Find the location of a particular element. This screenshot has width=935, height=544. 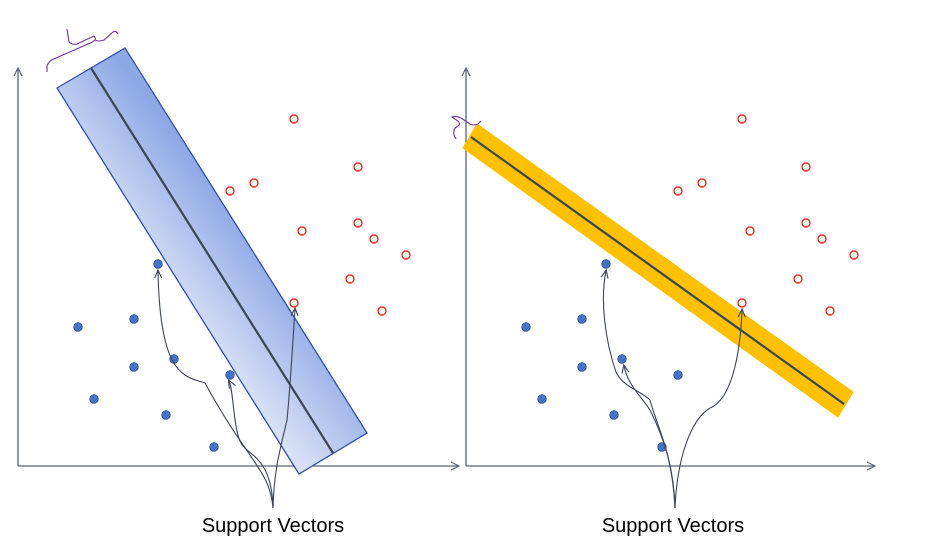

right-margin-brace is located at coordinates (466, 127).